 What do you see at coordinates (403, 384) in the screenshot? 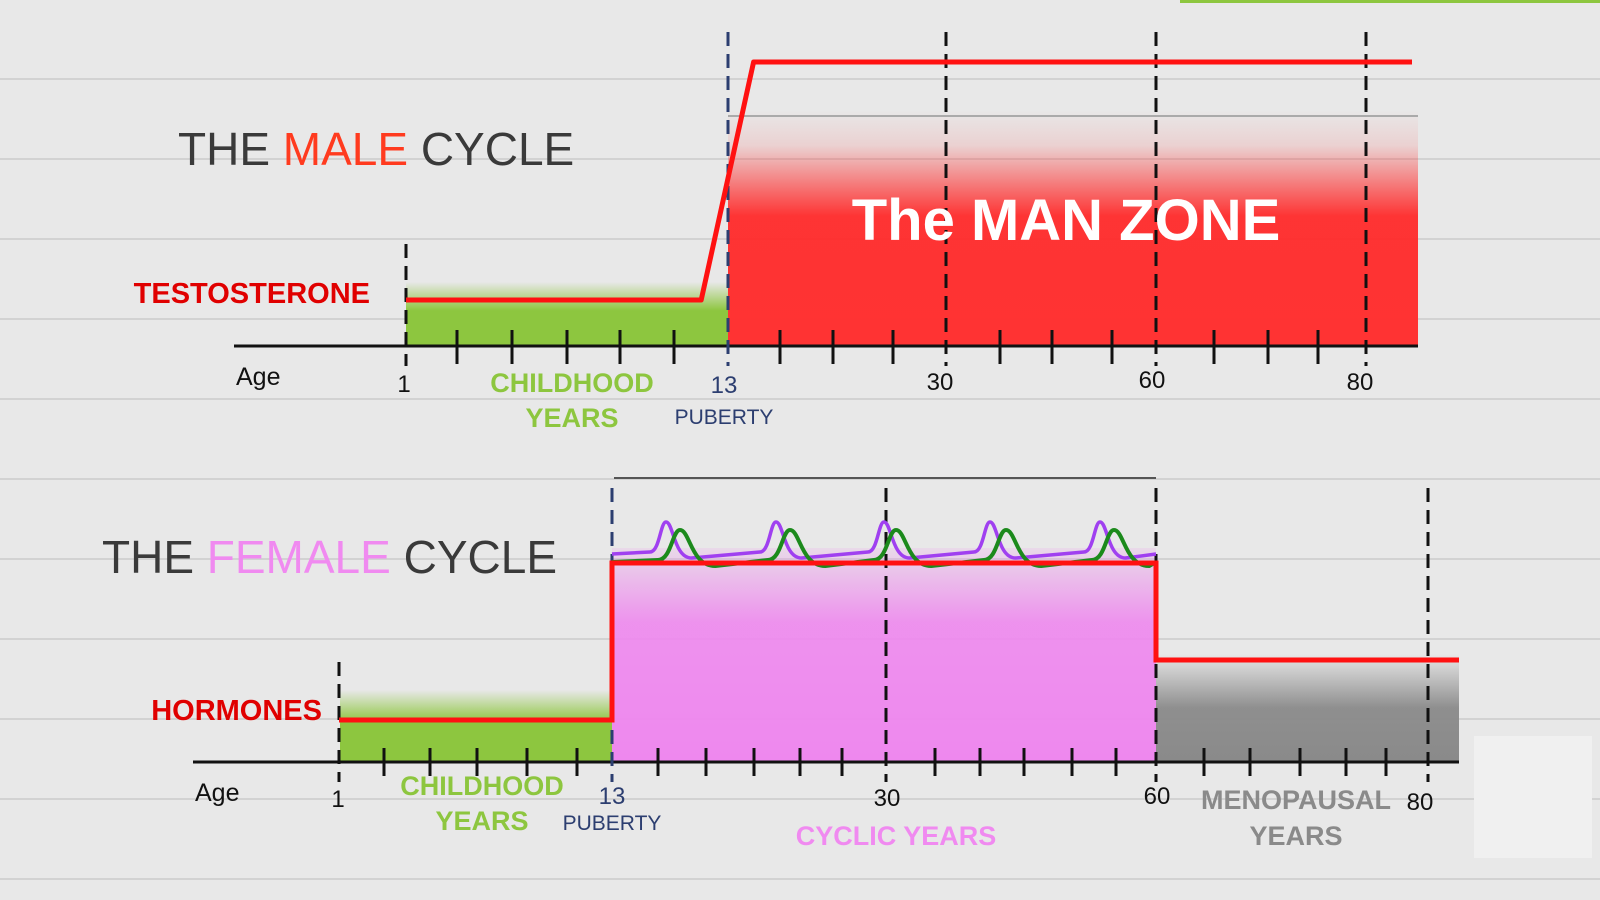
I see `male-tick-1: 1` at bounding box center [403, 384].